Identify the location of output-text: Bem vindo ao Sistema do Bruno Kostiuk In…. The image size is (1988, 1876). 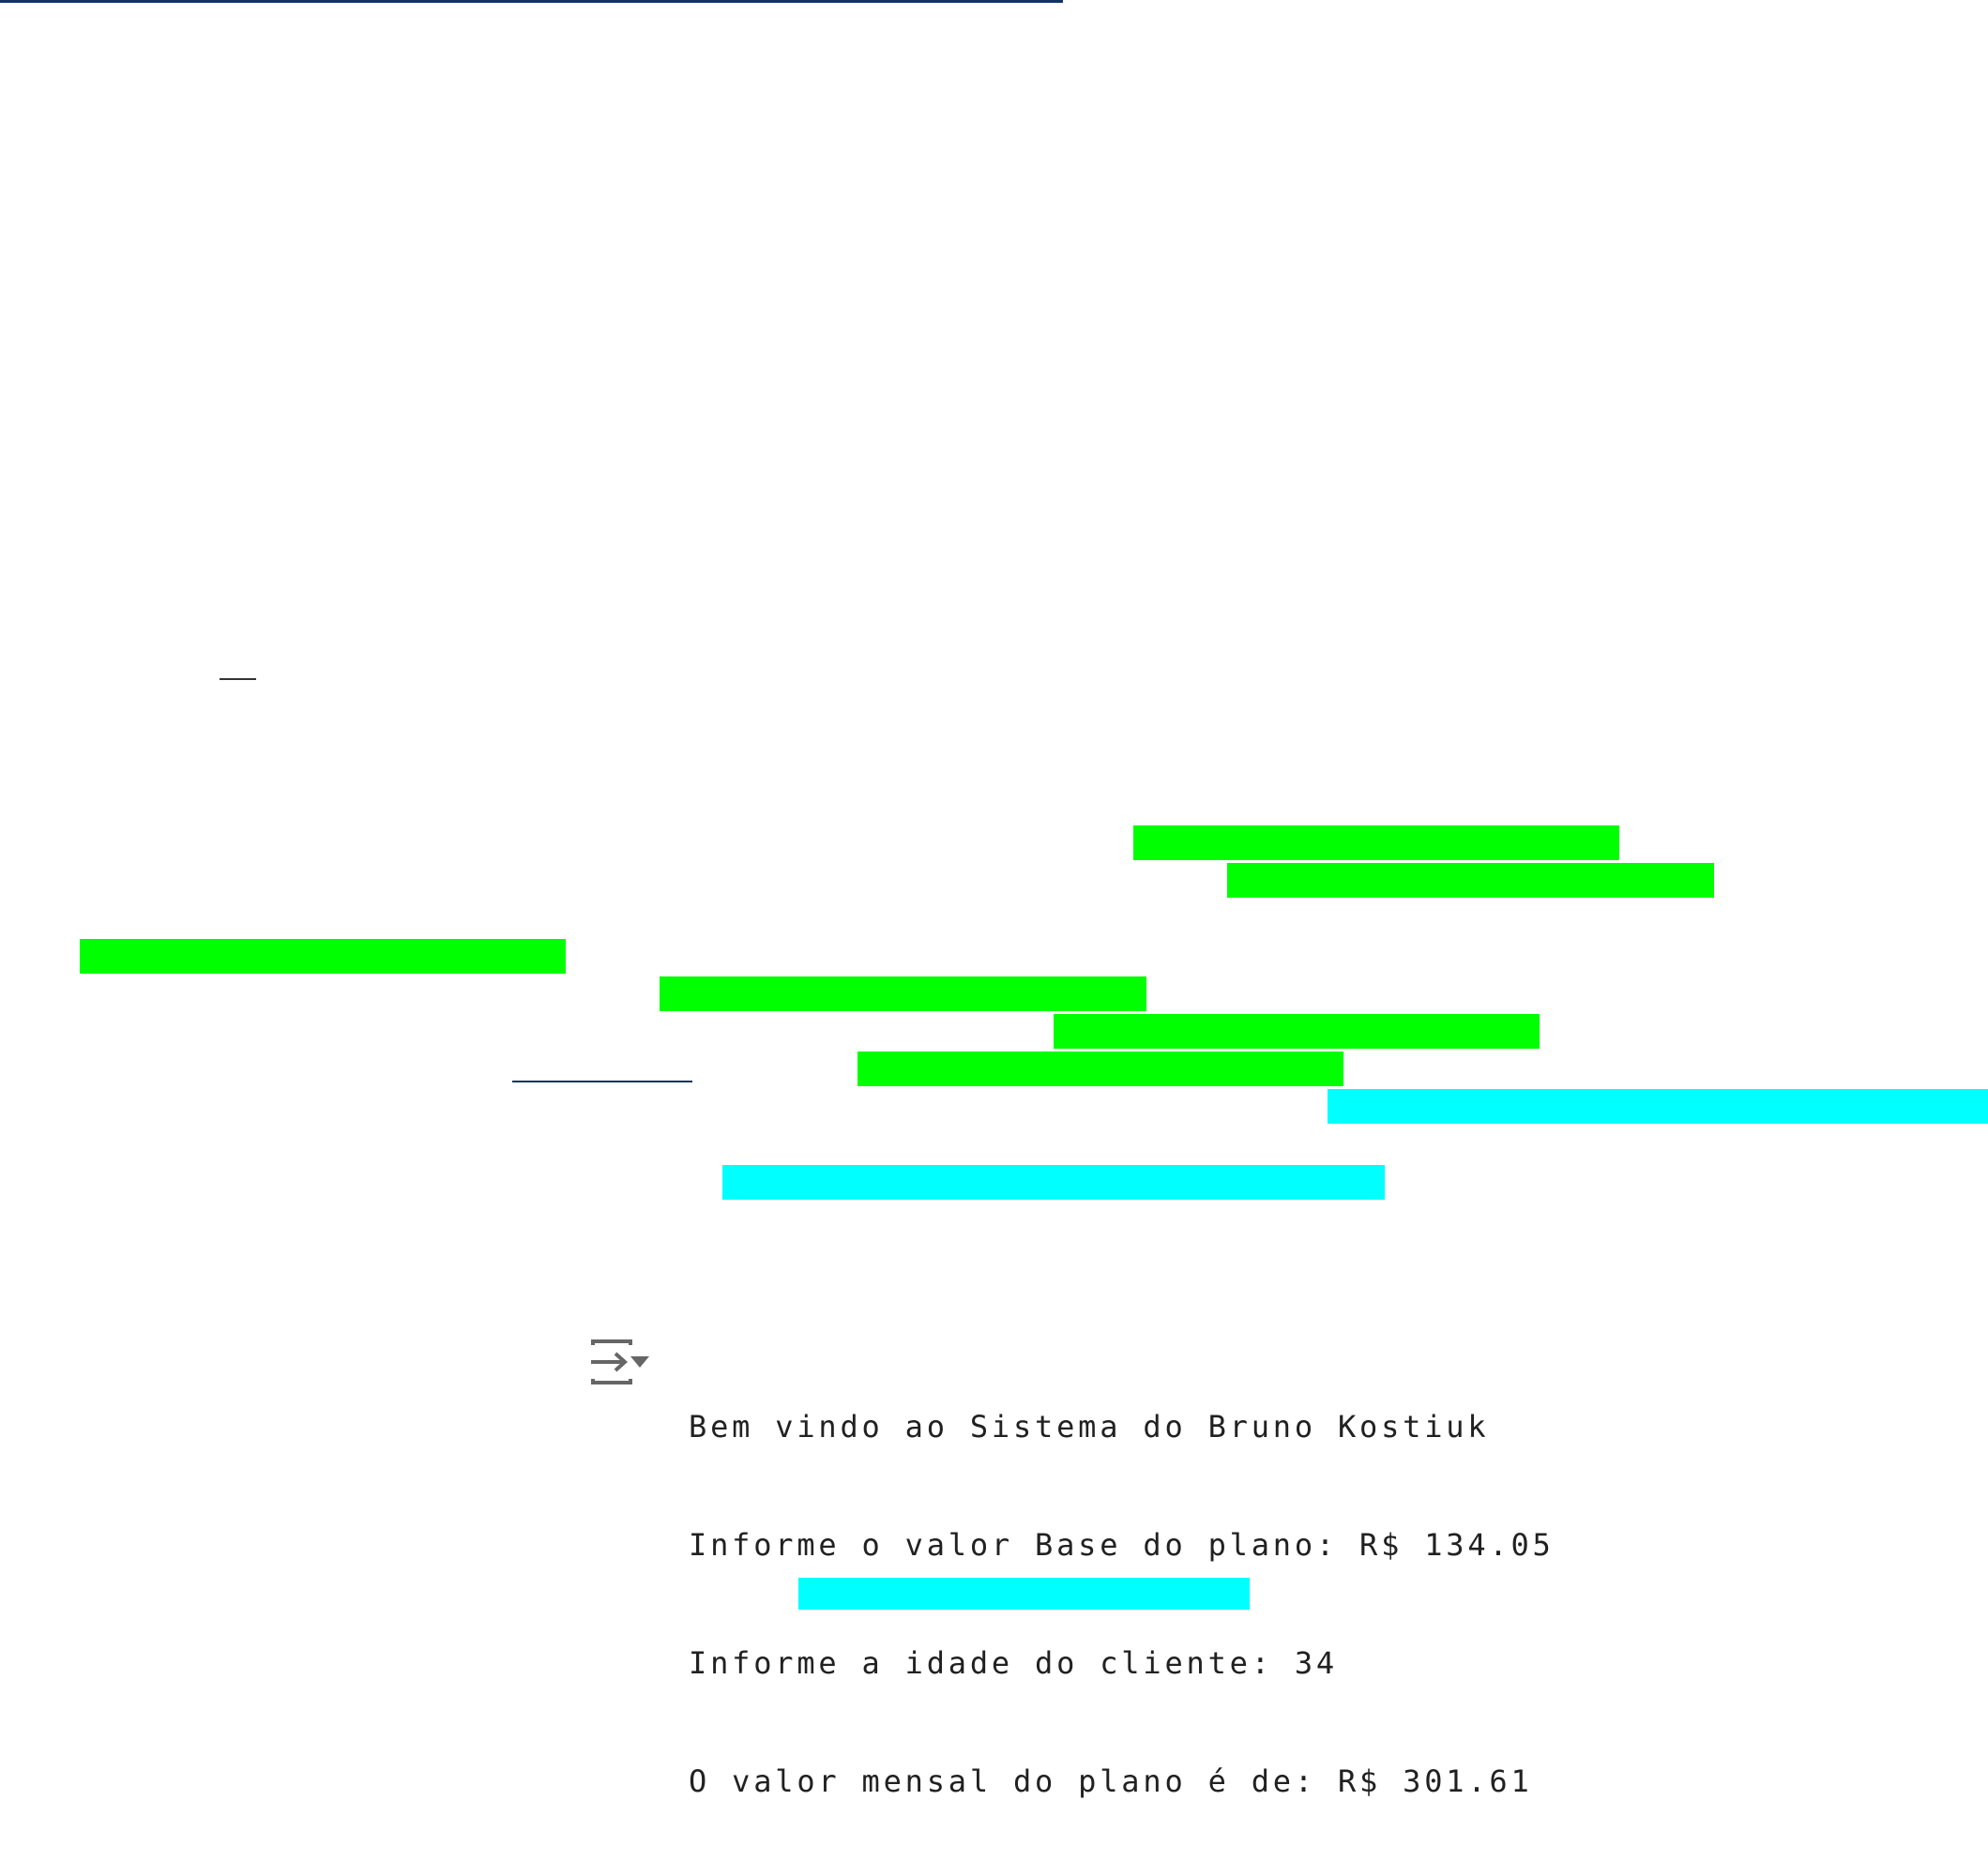
(1122, 1604).